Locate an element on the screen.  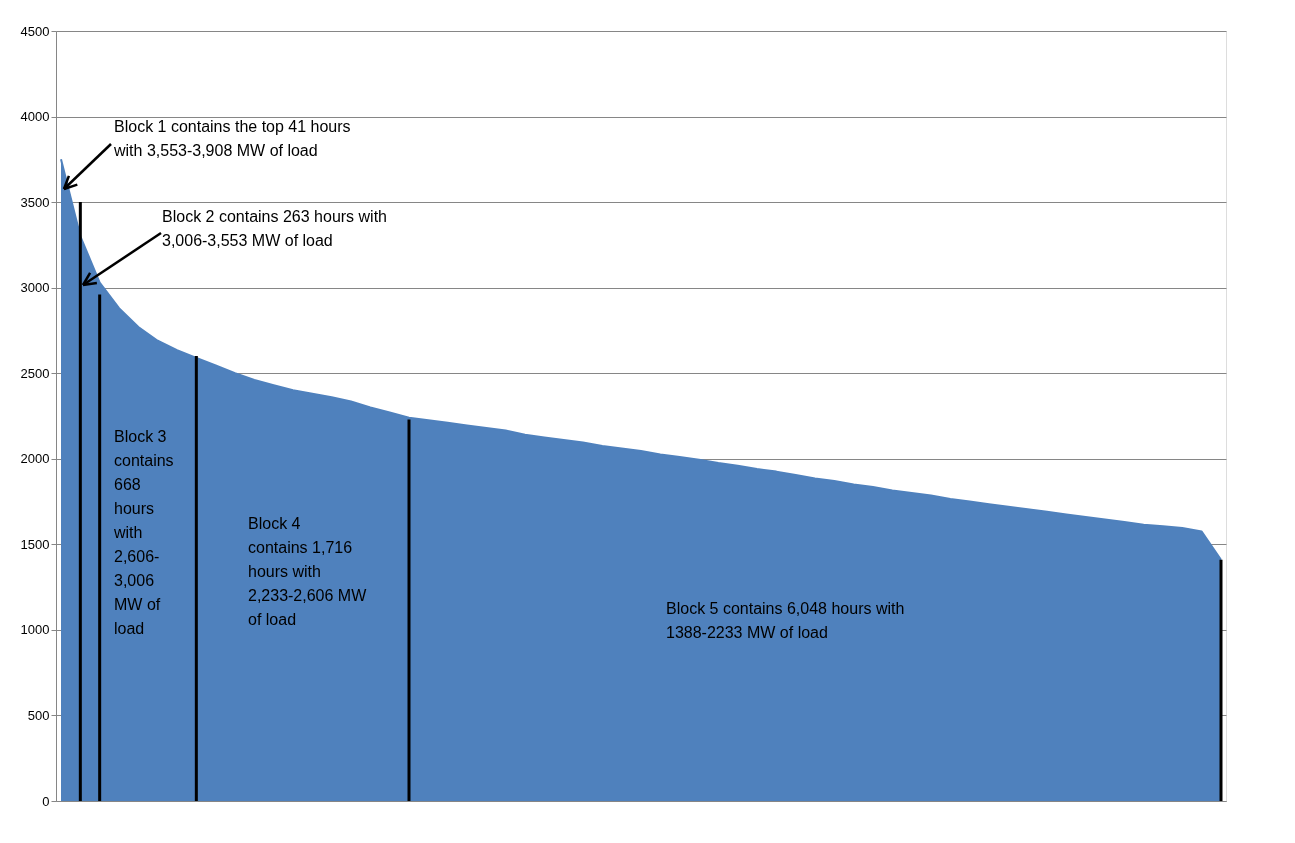
y-tick-label: 0 is located at coordinates (46, 801).